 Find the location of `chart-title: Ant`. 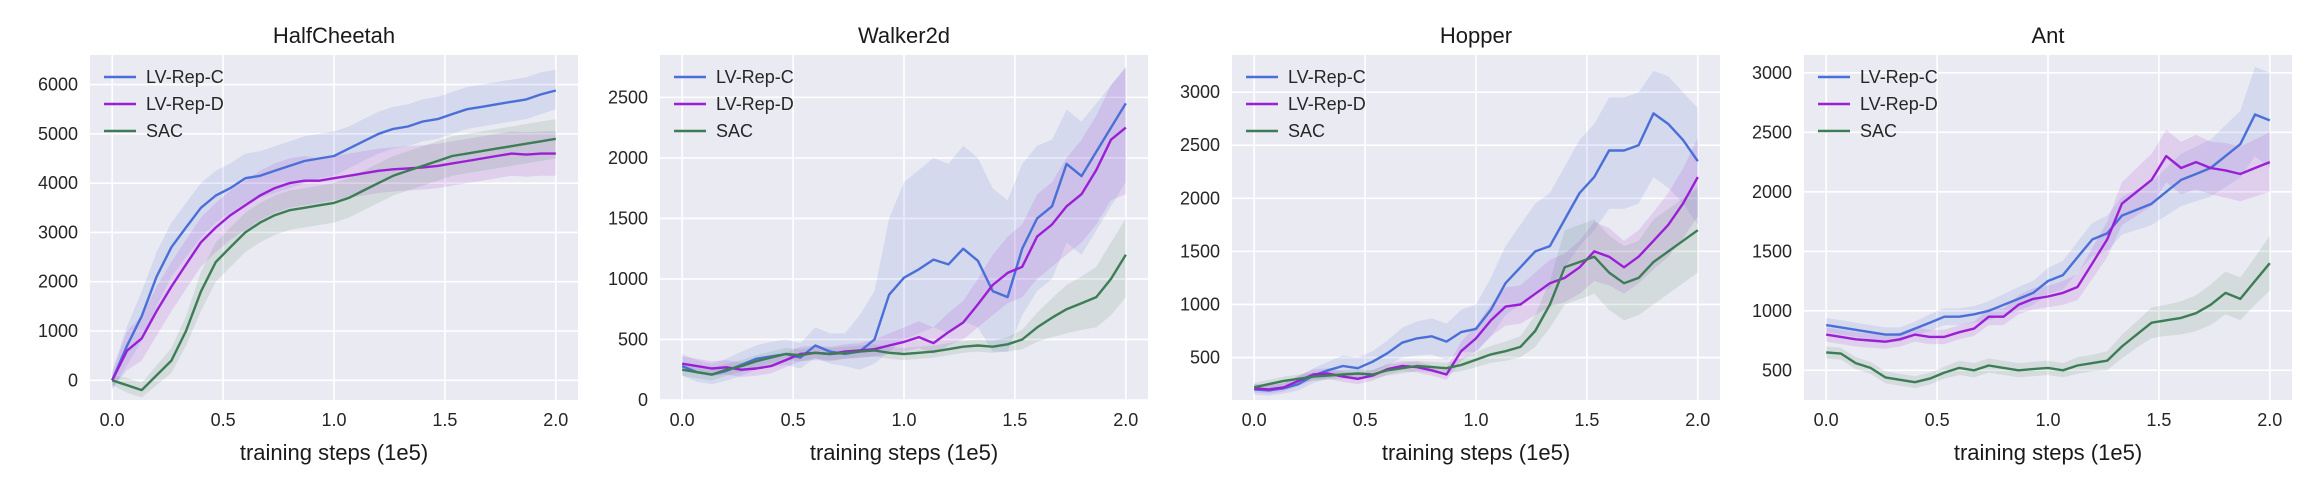

chart-title: Ant is located at coordinates (2047, 35).